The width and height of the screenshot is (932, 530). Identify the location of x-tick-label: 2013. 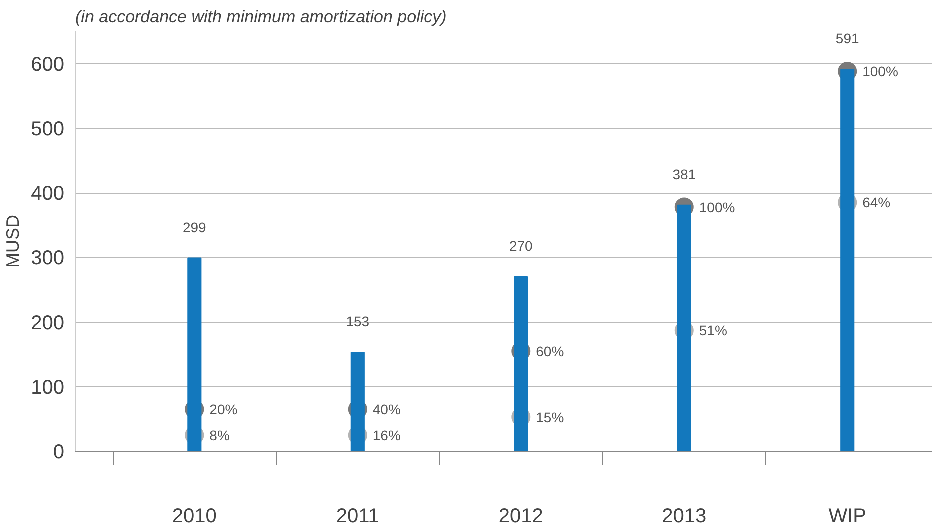
(684, 517).